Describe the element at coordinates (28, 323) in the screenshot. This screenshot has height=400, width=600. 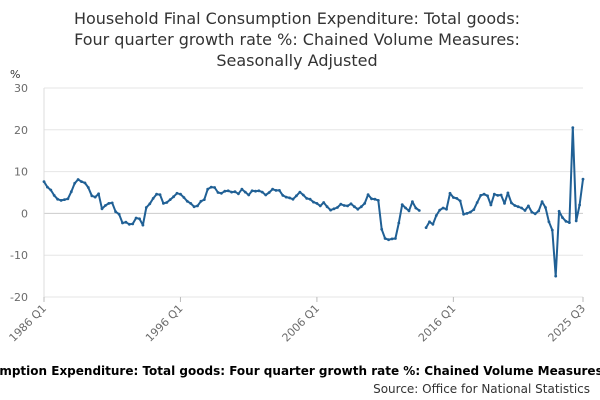
I see `x-tick-label: 1986 Q1` at that location.